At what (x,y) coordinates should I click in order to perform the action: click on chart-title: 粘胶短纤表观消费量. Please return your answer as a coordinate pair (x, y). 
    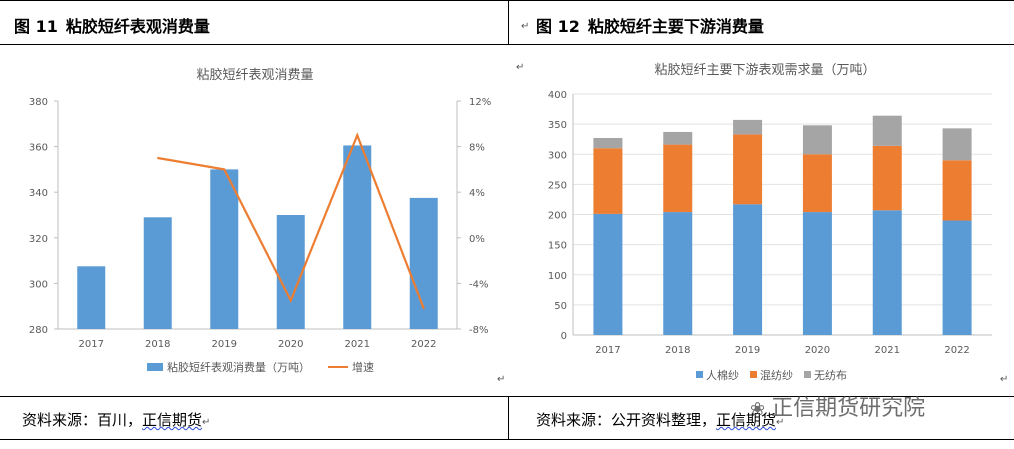
    Looking at the image, I should click on (254, 75).